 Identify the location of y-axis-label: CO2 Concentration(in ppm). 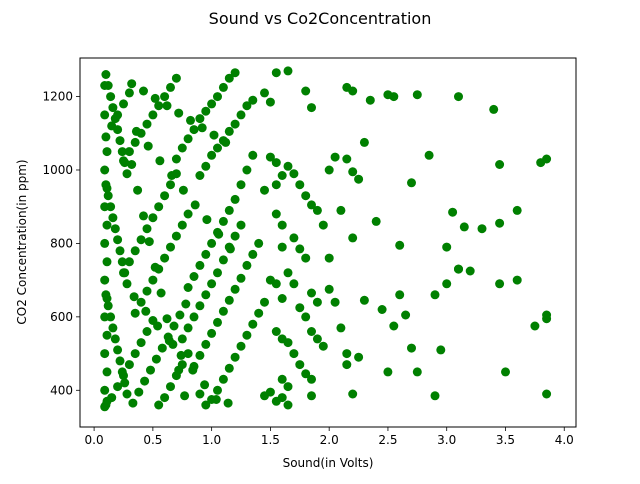
(22, 241).